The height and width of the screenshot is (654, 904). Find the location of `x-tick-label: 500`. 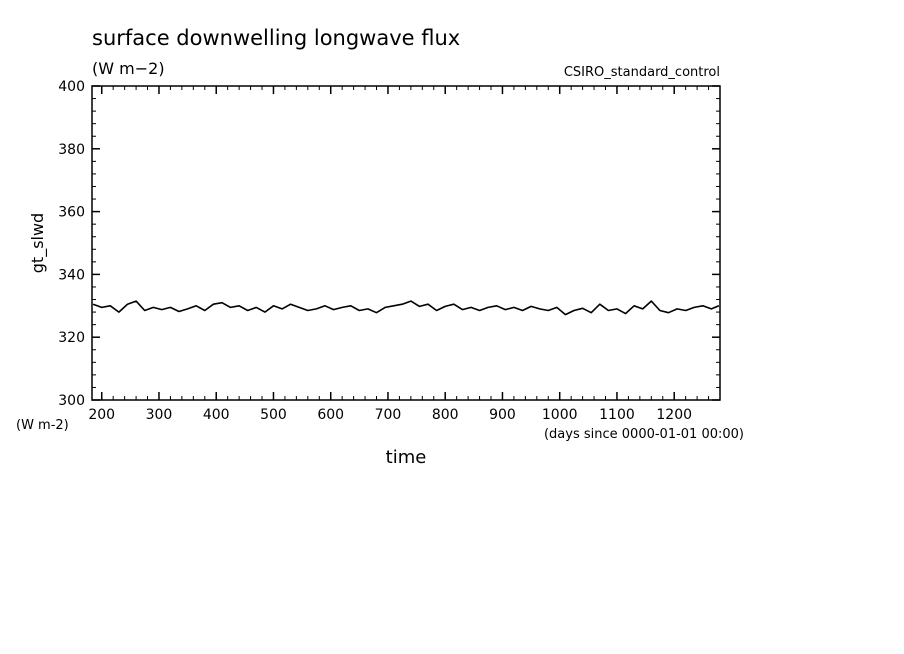

x-tick-label: 500 is located at coordinates (273, 415).